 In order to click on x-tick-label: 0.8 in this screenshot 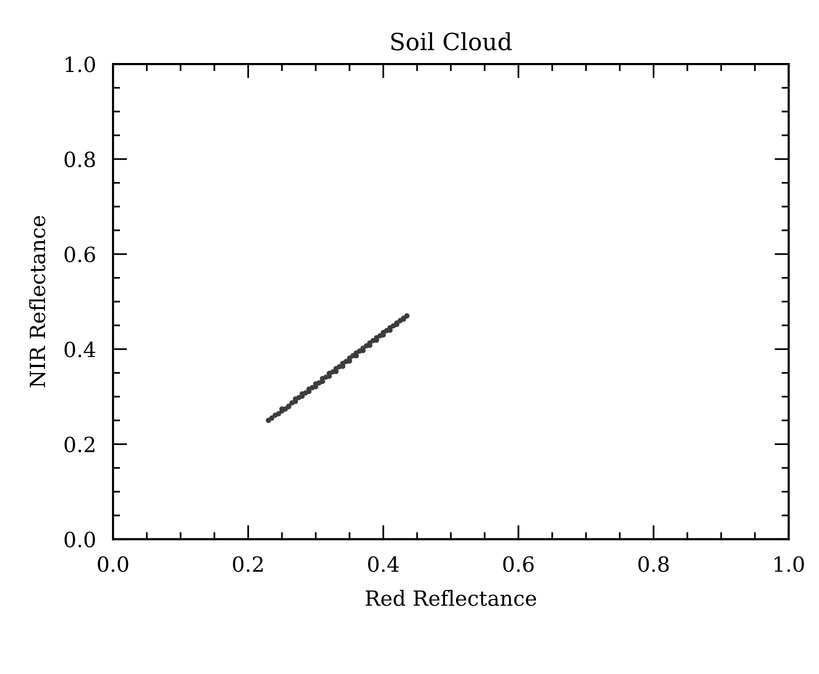, I will do `click(653, 564)`.